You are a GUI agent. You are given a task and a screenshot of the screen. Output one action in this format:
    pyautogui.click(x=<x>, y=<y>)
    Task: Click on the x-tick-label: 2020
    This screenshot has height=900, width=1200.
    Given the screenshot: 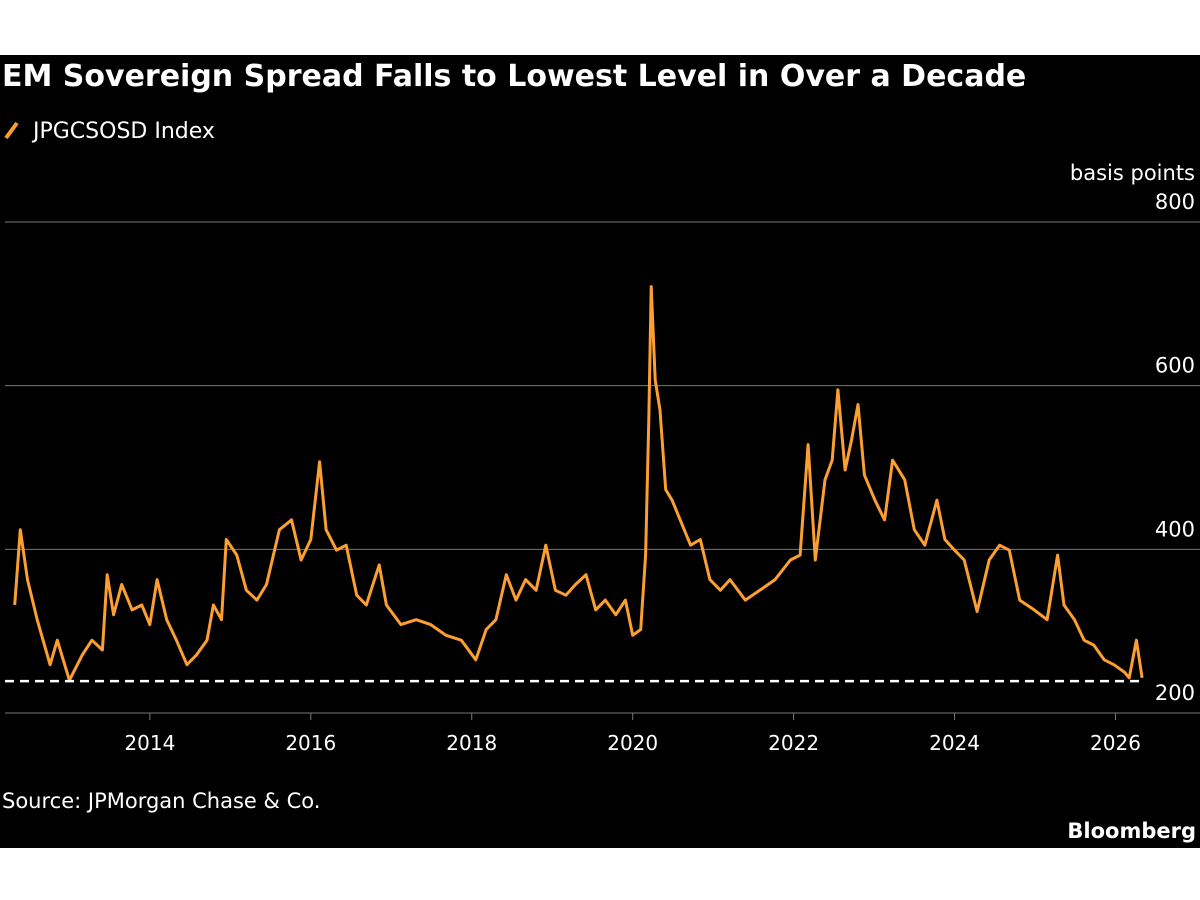 What is the action you would take?
    pyautogui.click(x=632, y=743)
    